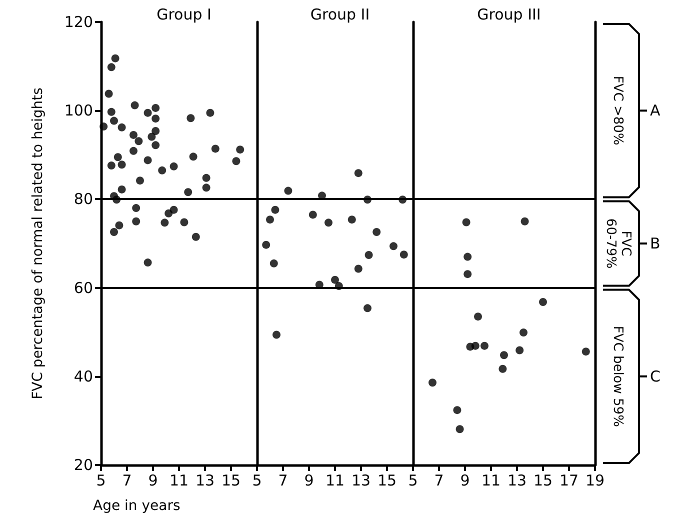 The width and height of the screenshot is (688, 528). I want to click on text: FVC >80%, so click(617, 111).